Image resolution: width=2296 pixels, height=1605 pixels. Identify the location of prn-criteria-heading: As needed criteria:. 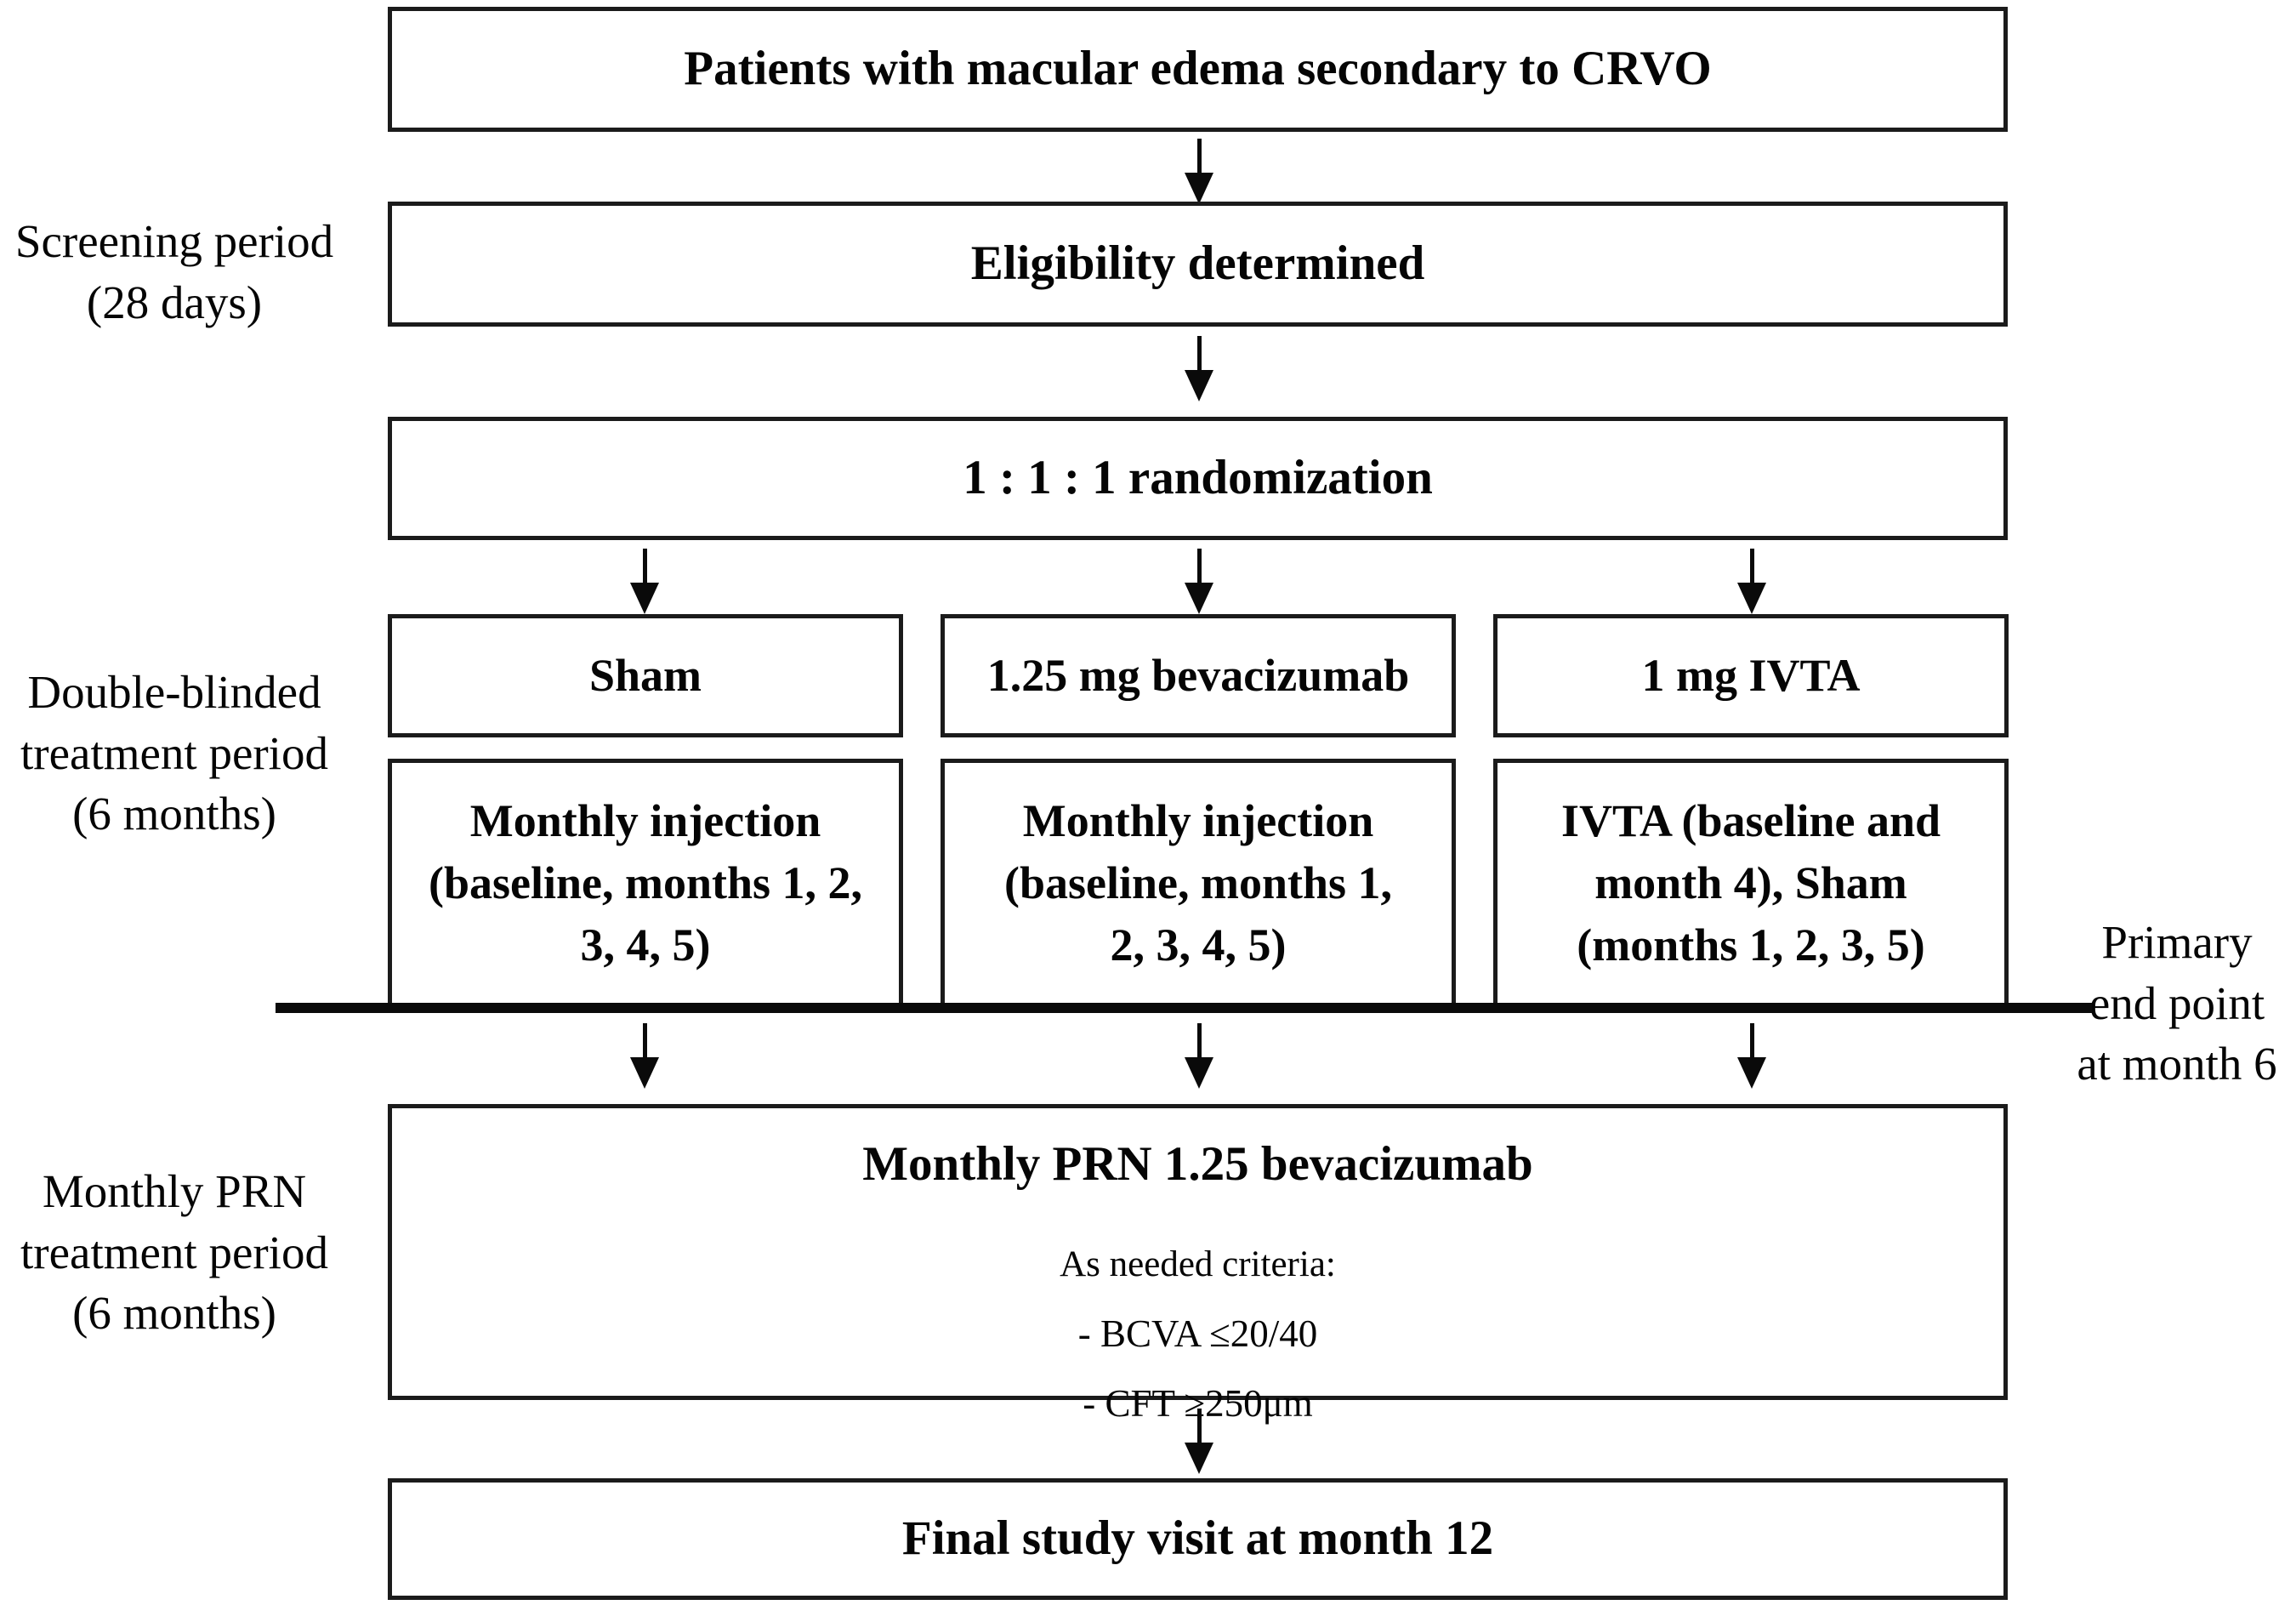
(1198, 1265).